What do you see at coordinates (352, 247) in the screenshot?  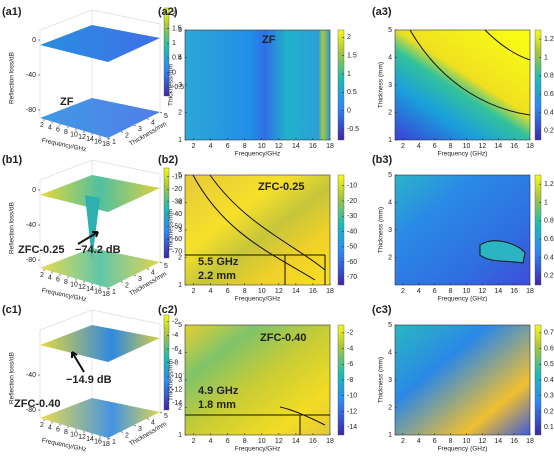 I see `colorbar-tick-label: -50` at bounding box center [352, 247].